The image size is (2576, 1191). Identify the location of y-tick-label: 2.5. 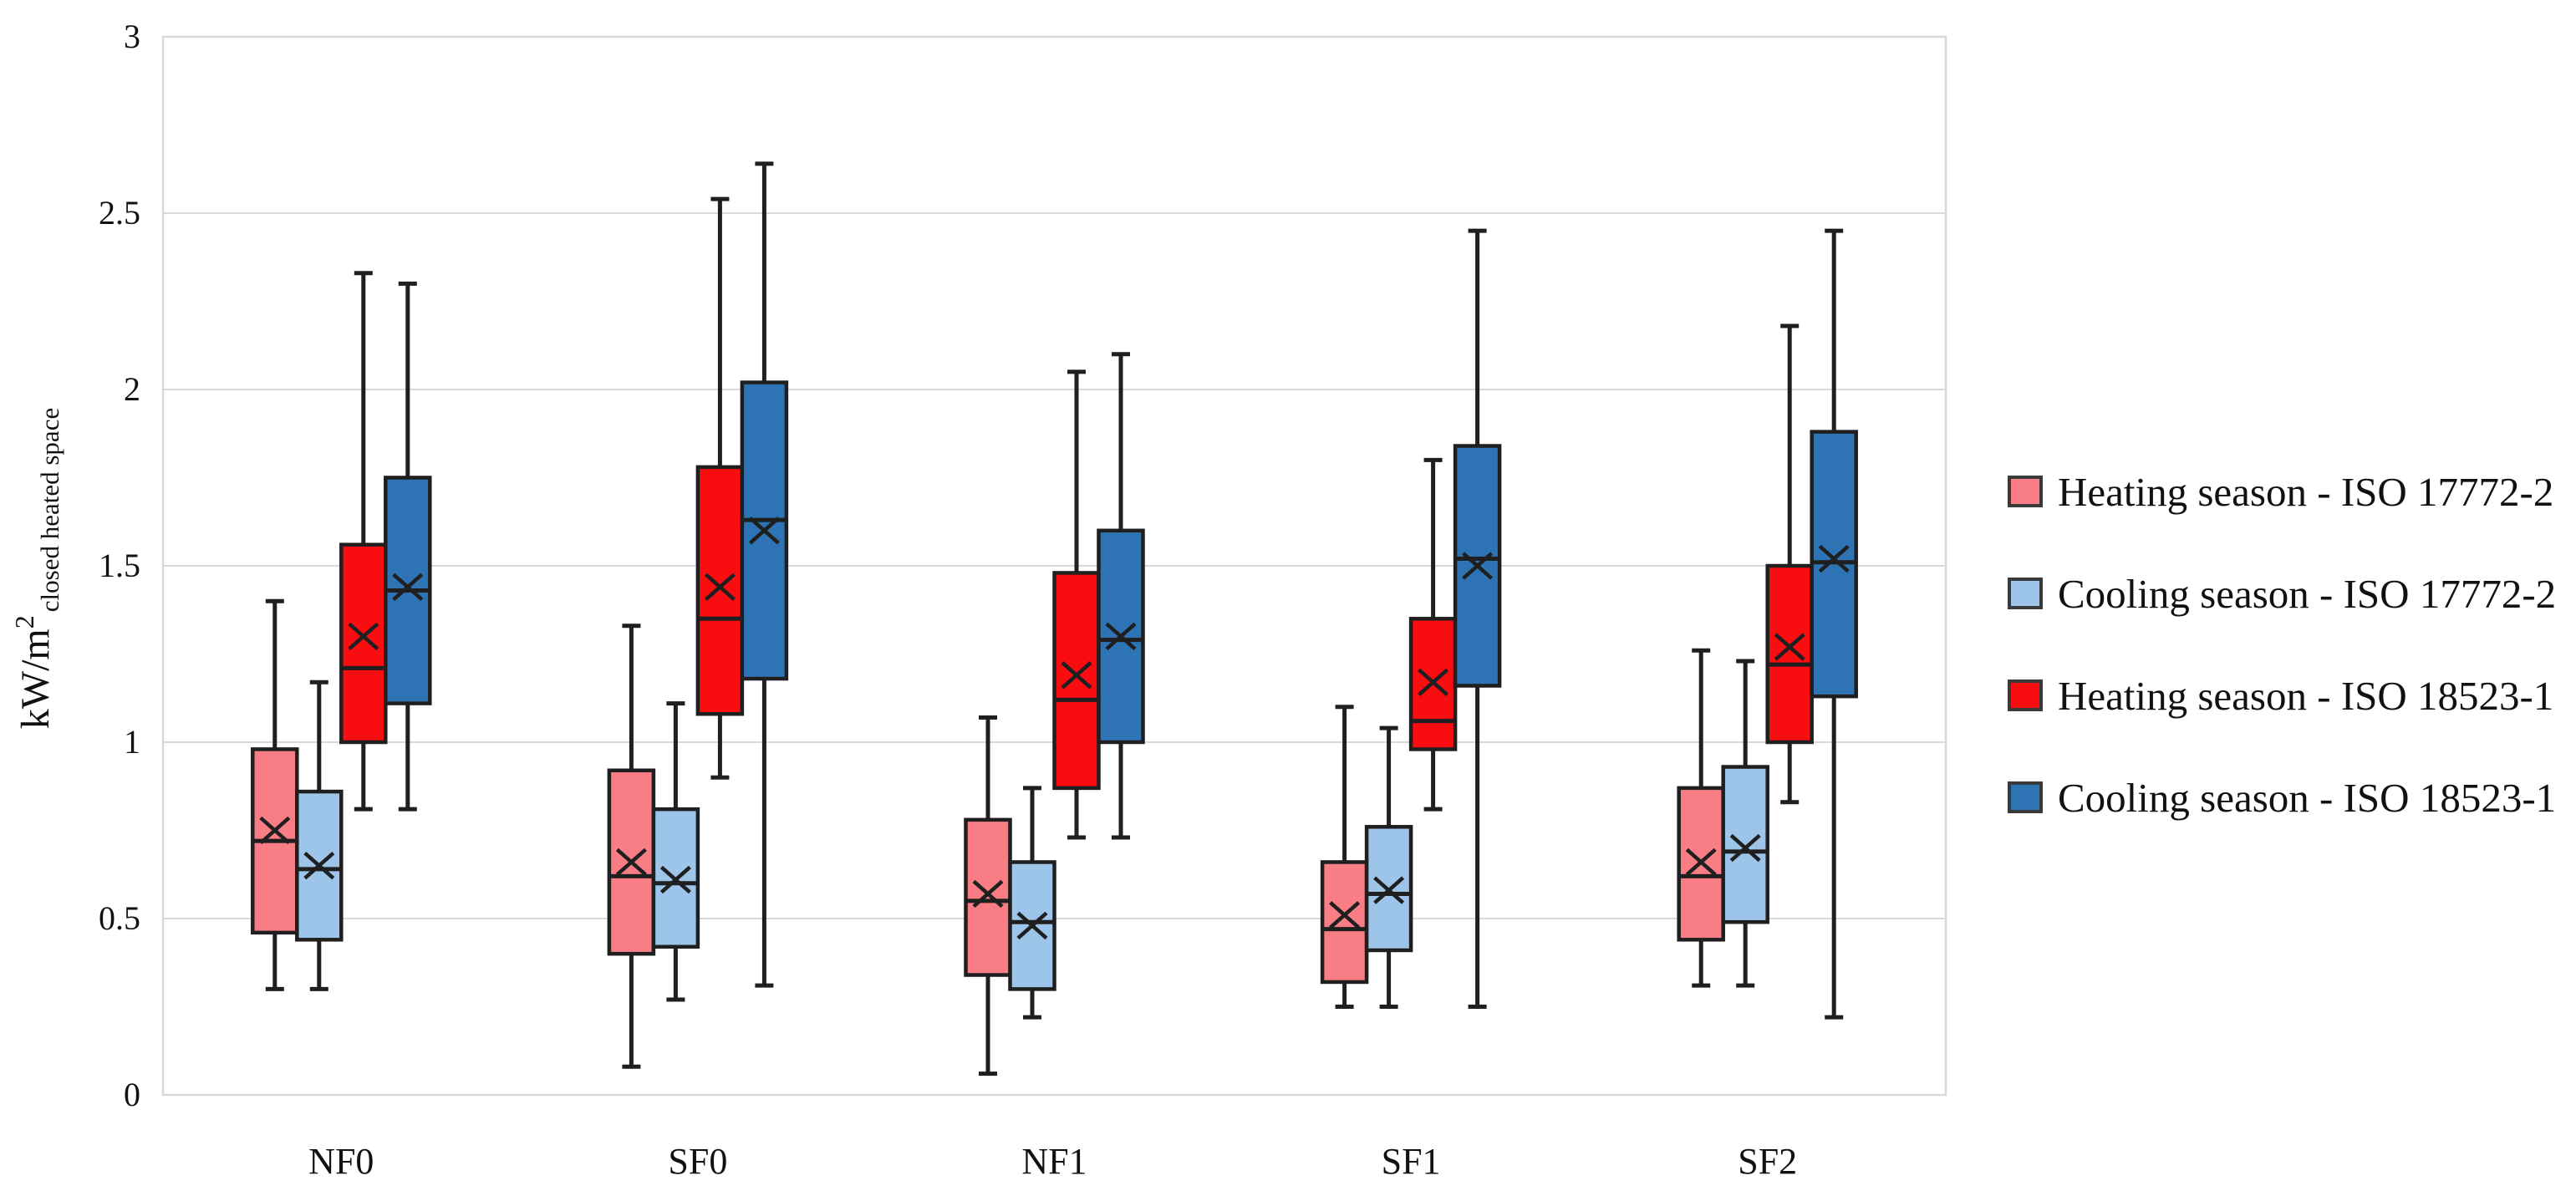
(119, 213).